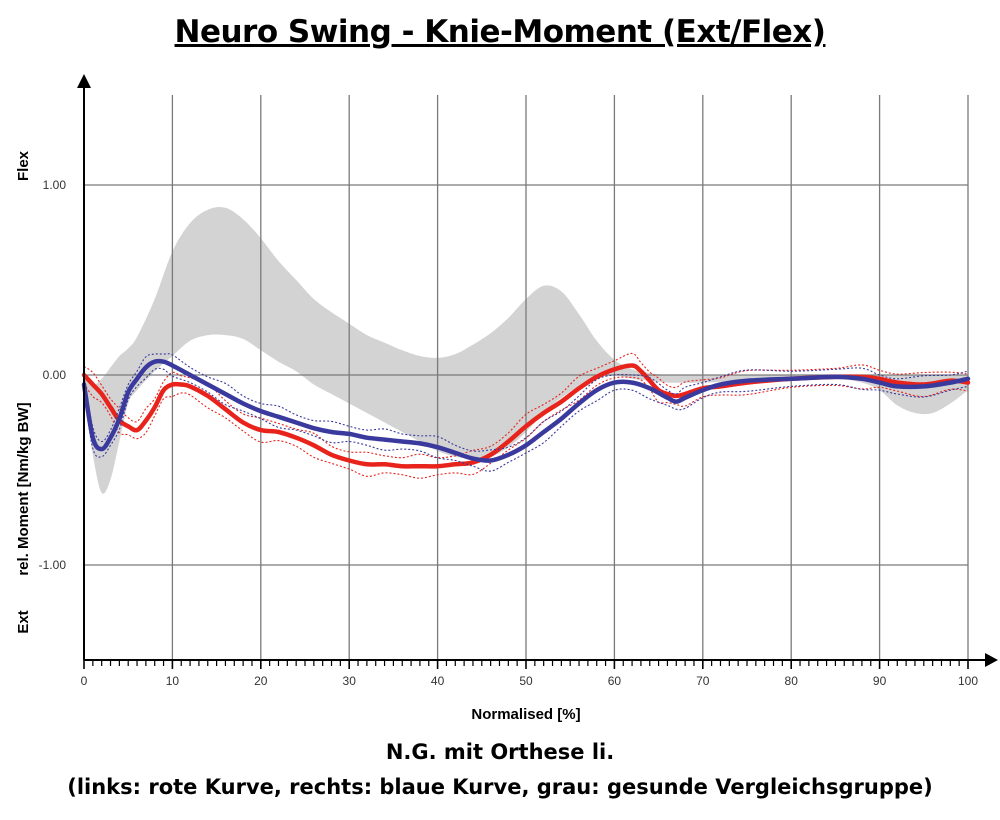  Describe the element at coordinates (526, 402) in the screenshot. I see `series-right-envelope-upper` at that location.